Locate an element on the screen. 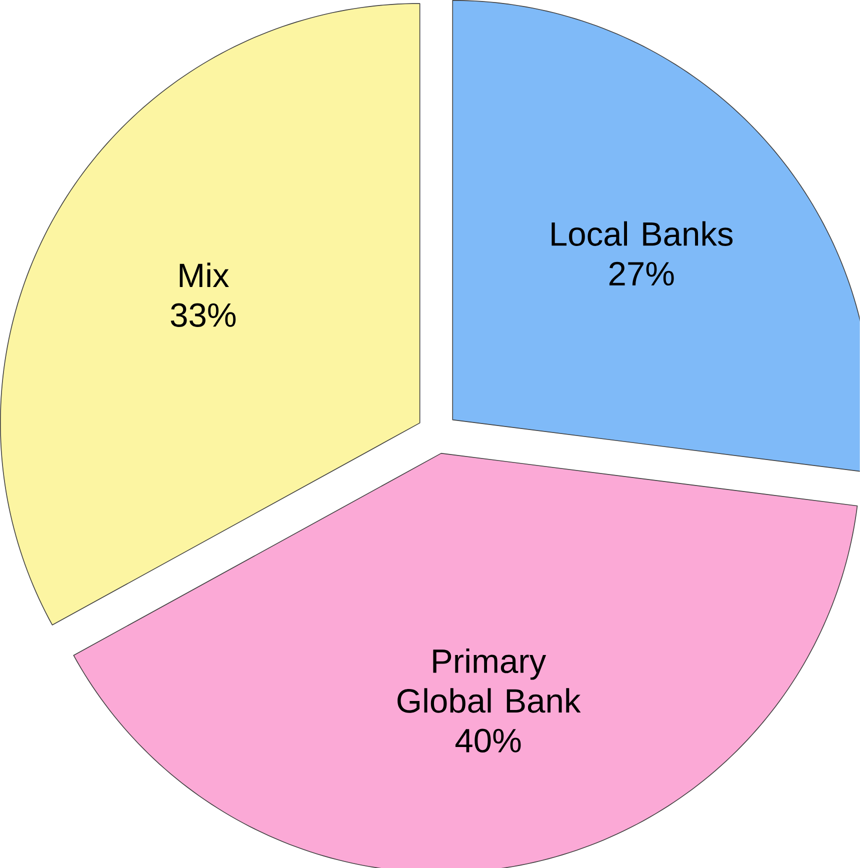 This screenshot has height=868, width=860. slice-label: Mix is located at coordinates (205, 274).